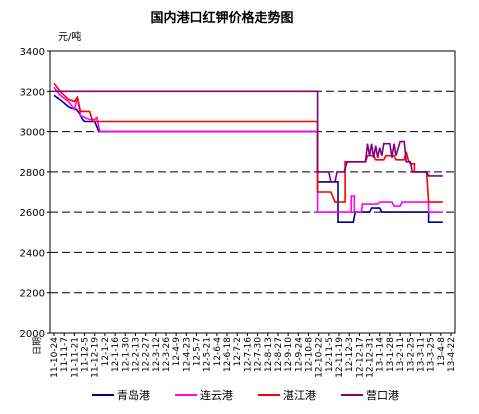 This screenshot has height=414, width=479. Describe the element at coordinates (32, 92) in the screenshot. I see `y-tick-label: 3200` at that location.